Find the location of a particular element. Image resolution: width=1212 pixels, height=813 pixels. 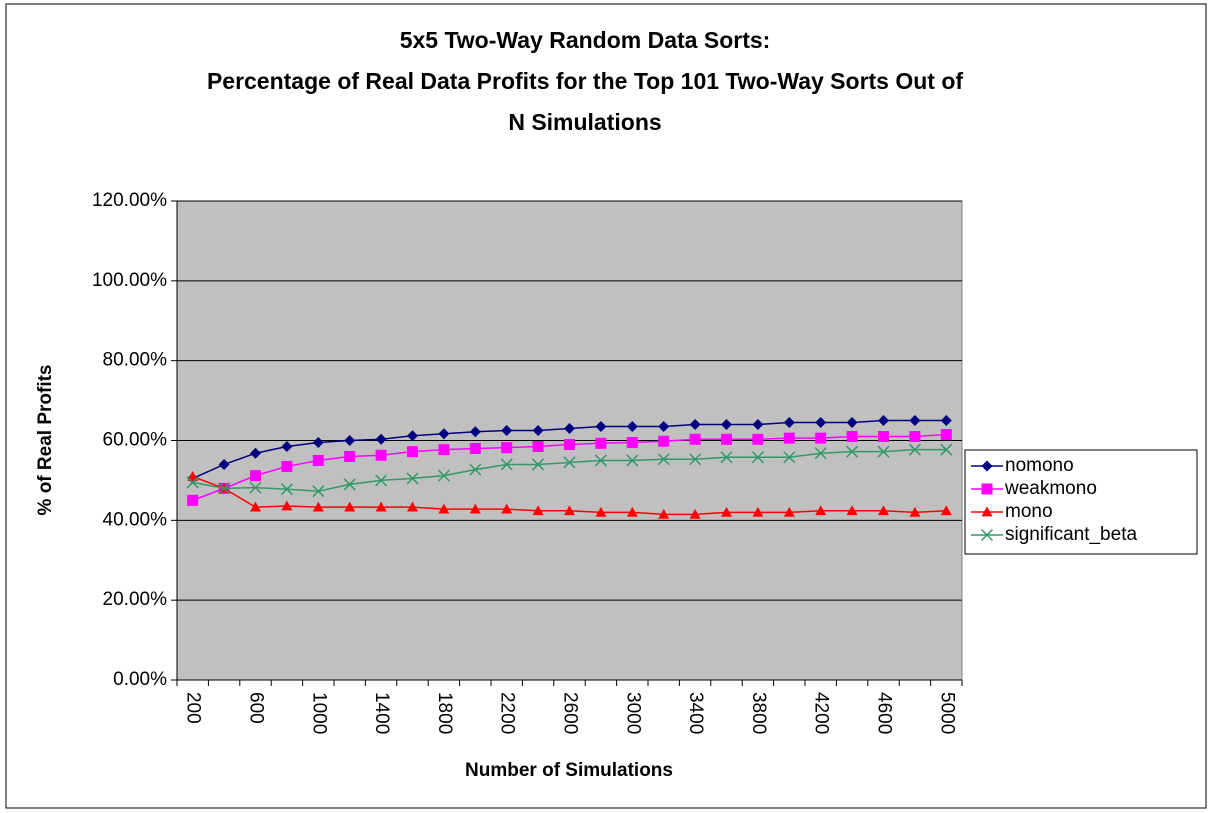

x-tick-label: 2200 is located at coordinates (507, 713).